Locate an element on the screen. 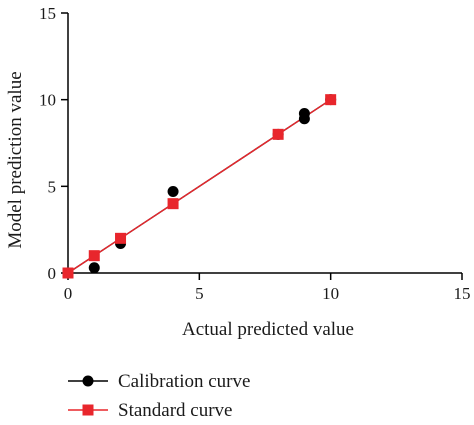 The height and width of the screenshot is (425, 474). legend-item-calibration: Calibration curve is located at coordinates (159, 381).